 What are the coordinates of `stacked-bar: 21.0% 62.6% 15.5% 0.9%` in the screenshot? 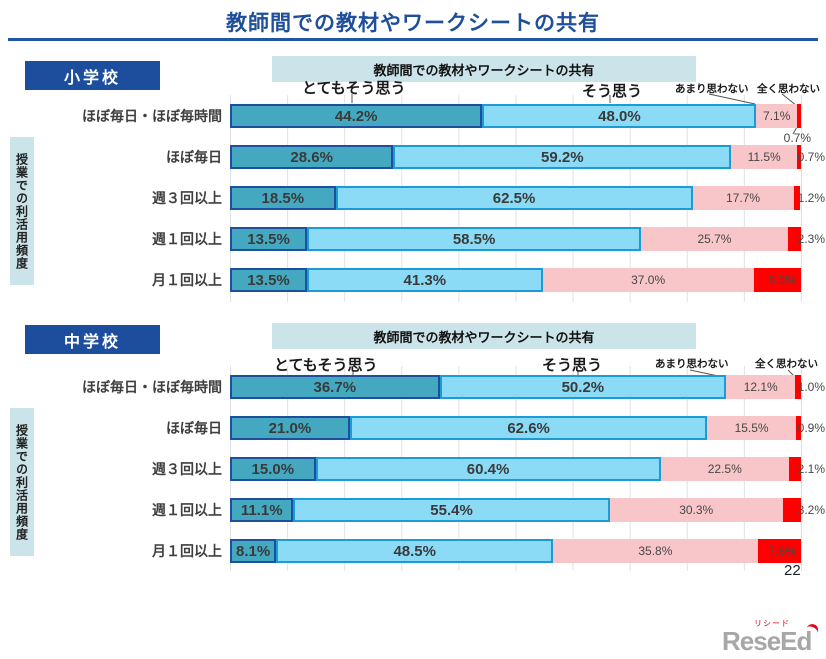 It's located at (527, 428).